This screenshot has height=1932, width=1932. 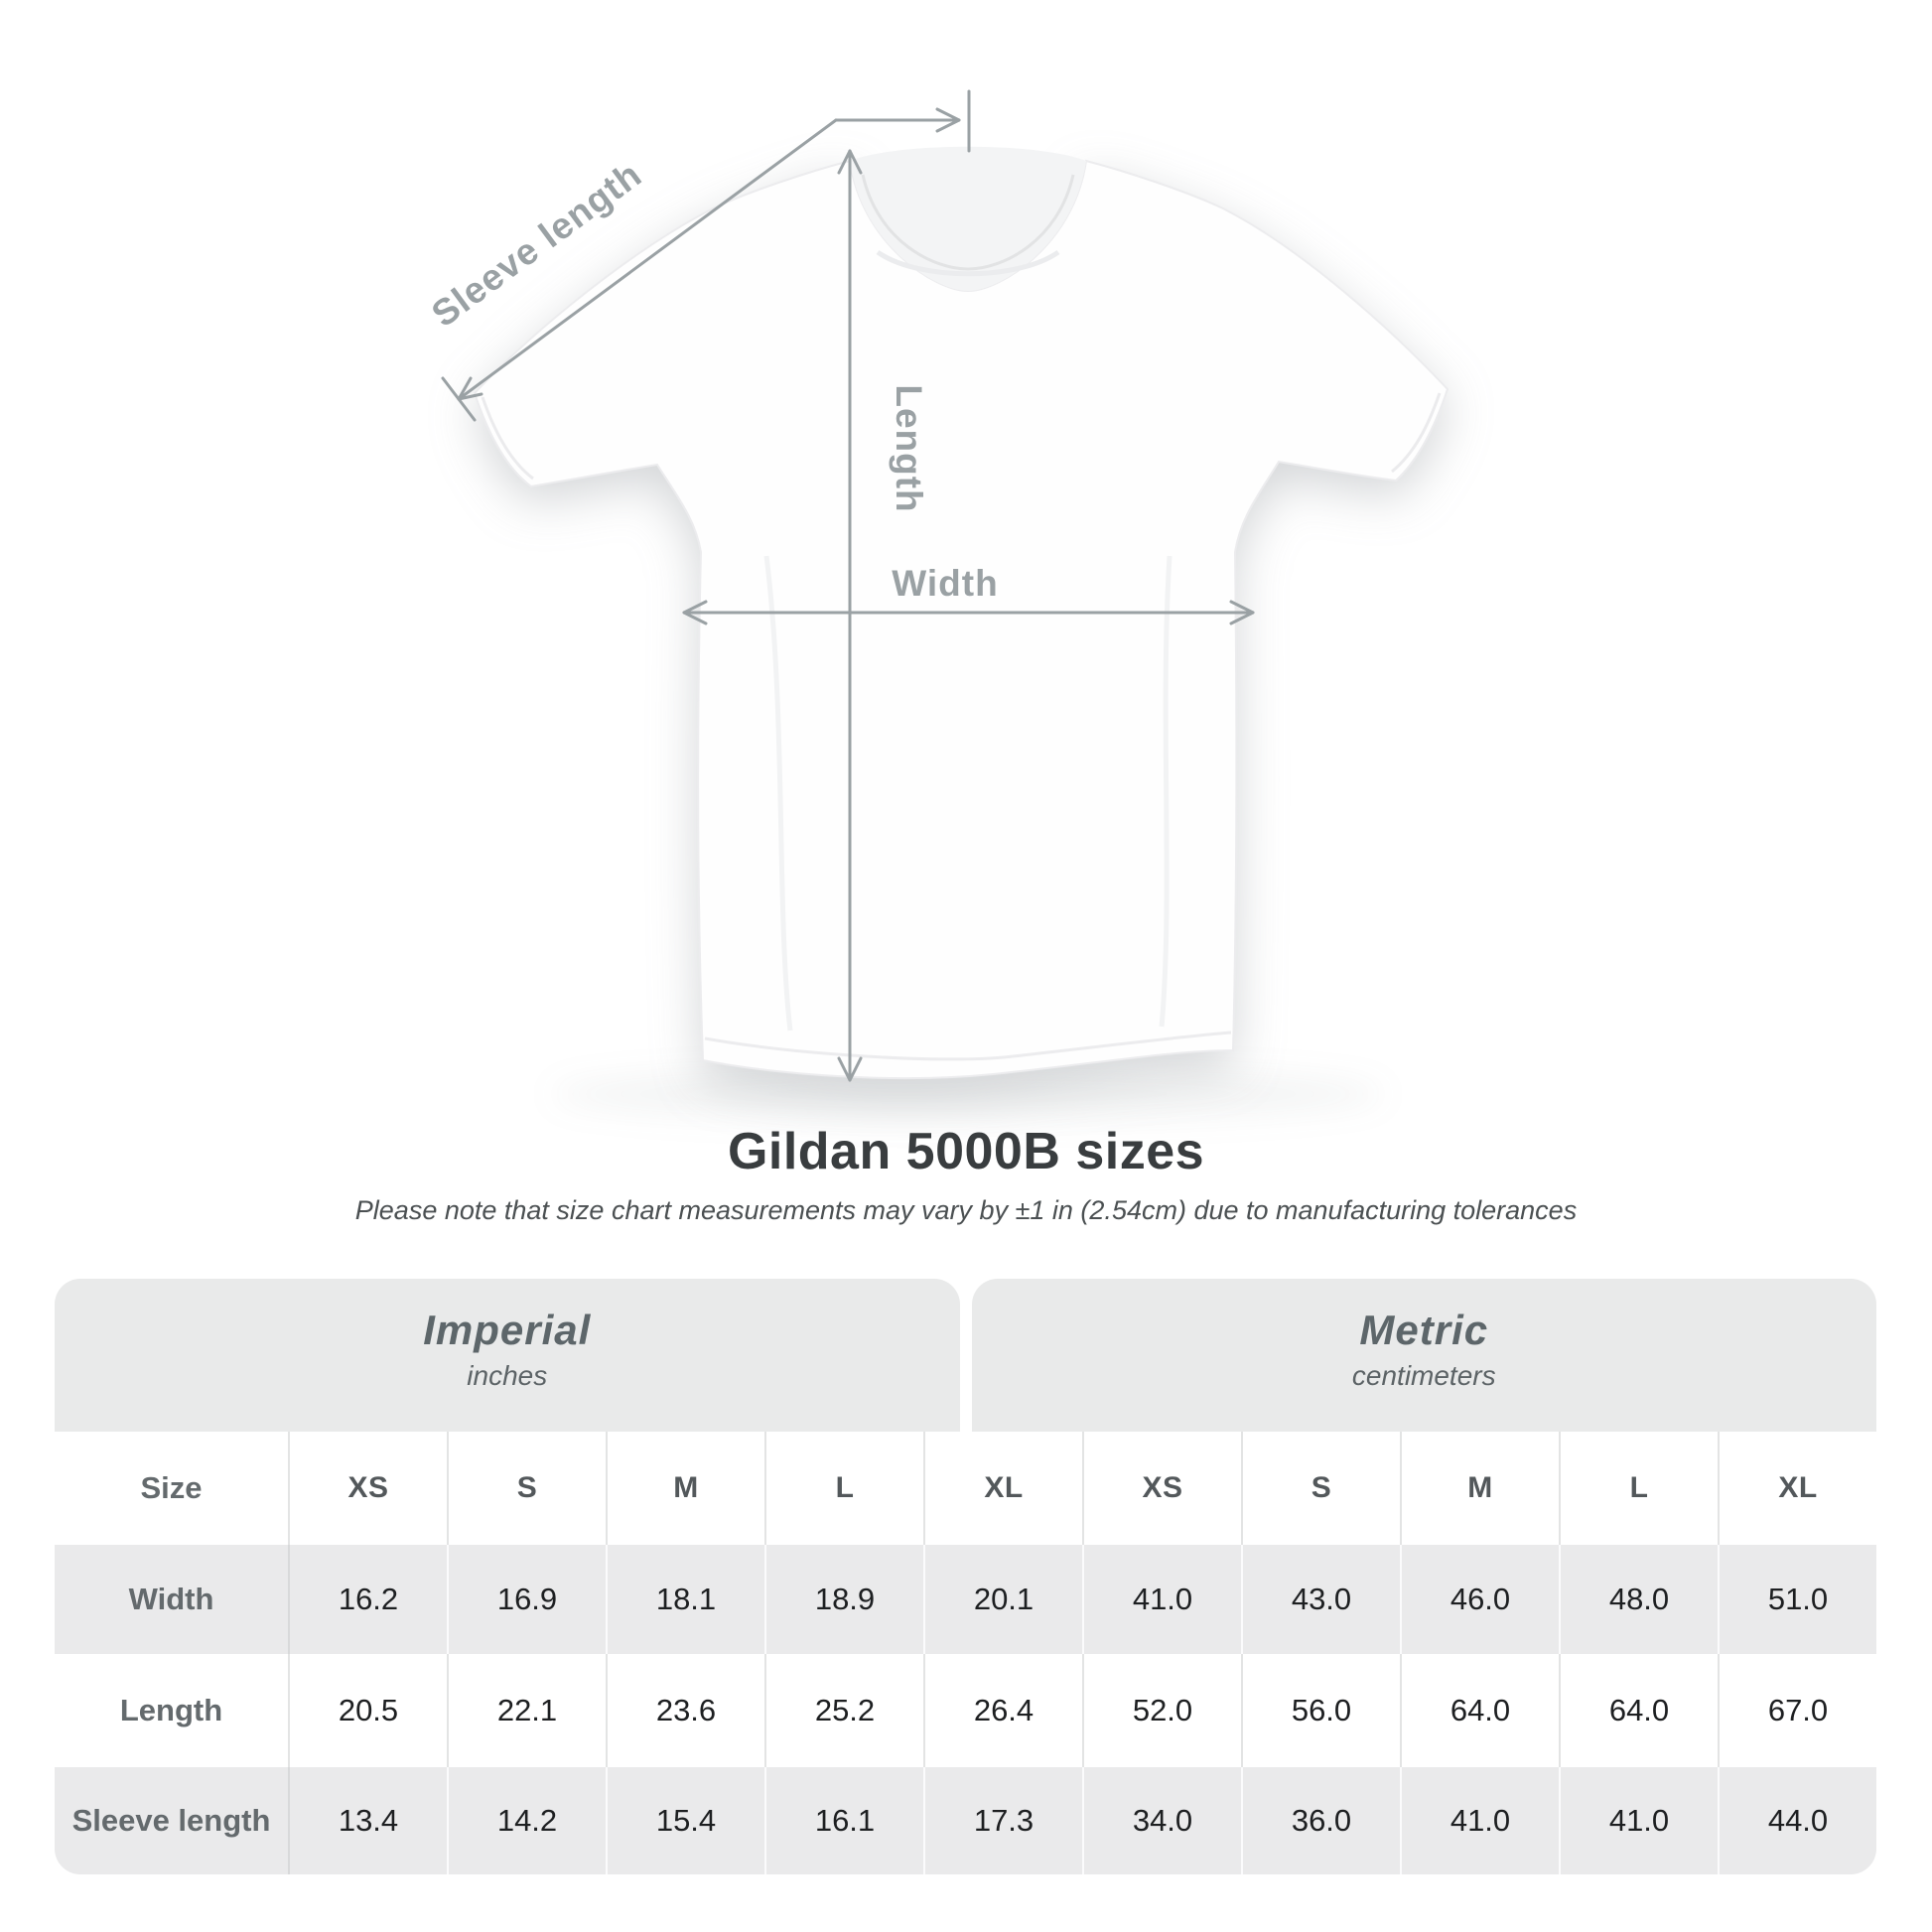 I want to click on length-label: Length, so click(x=909, y=448).